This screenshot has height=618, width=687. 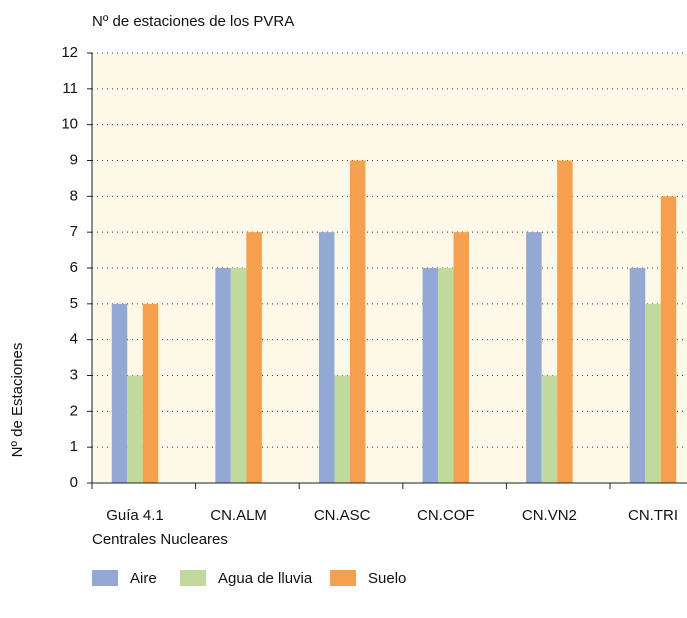 I want to click on x-axis-label: Centrales Nucleares, so click(x=160, y=539).